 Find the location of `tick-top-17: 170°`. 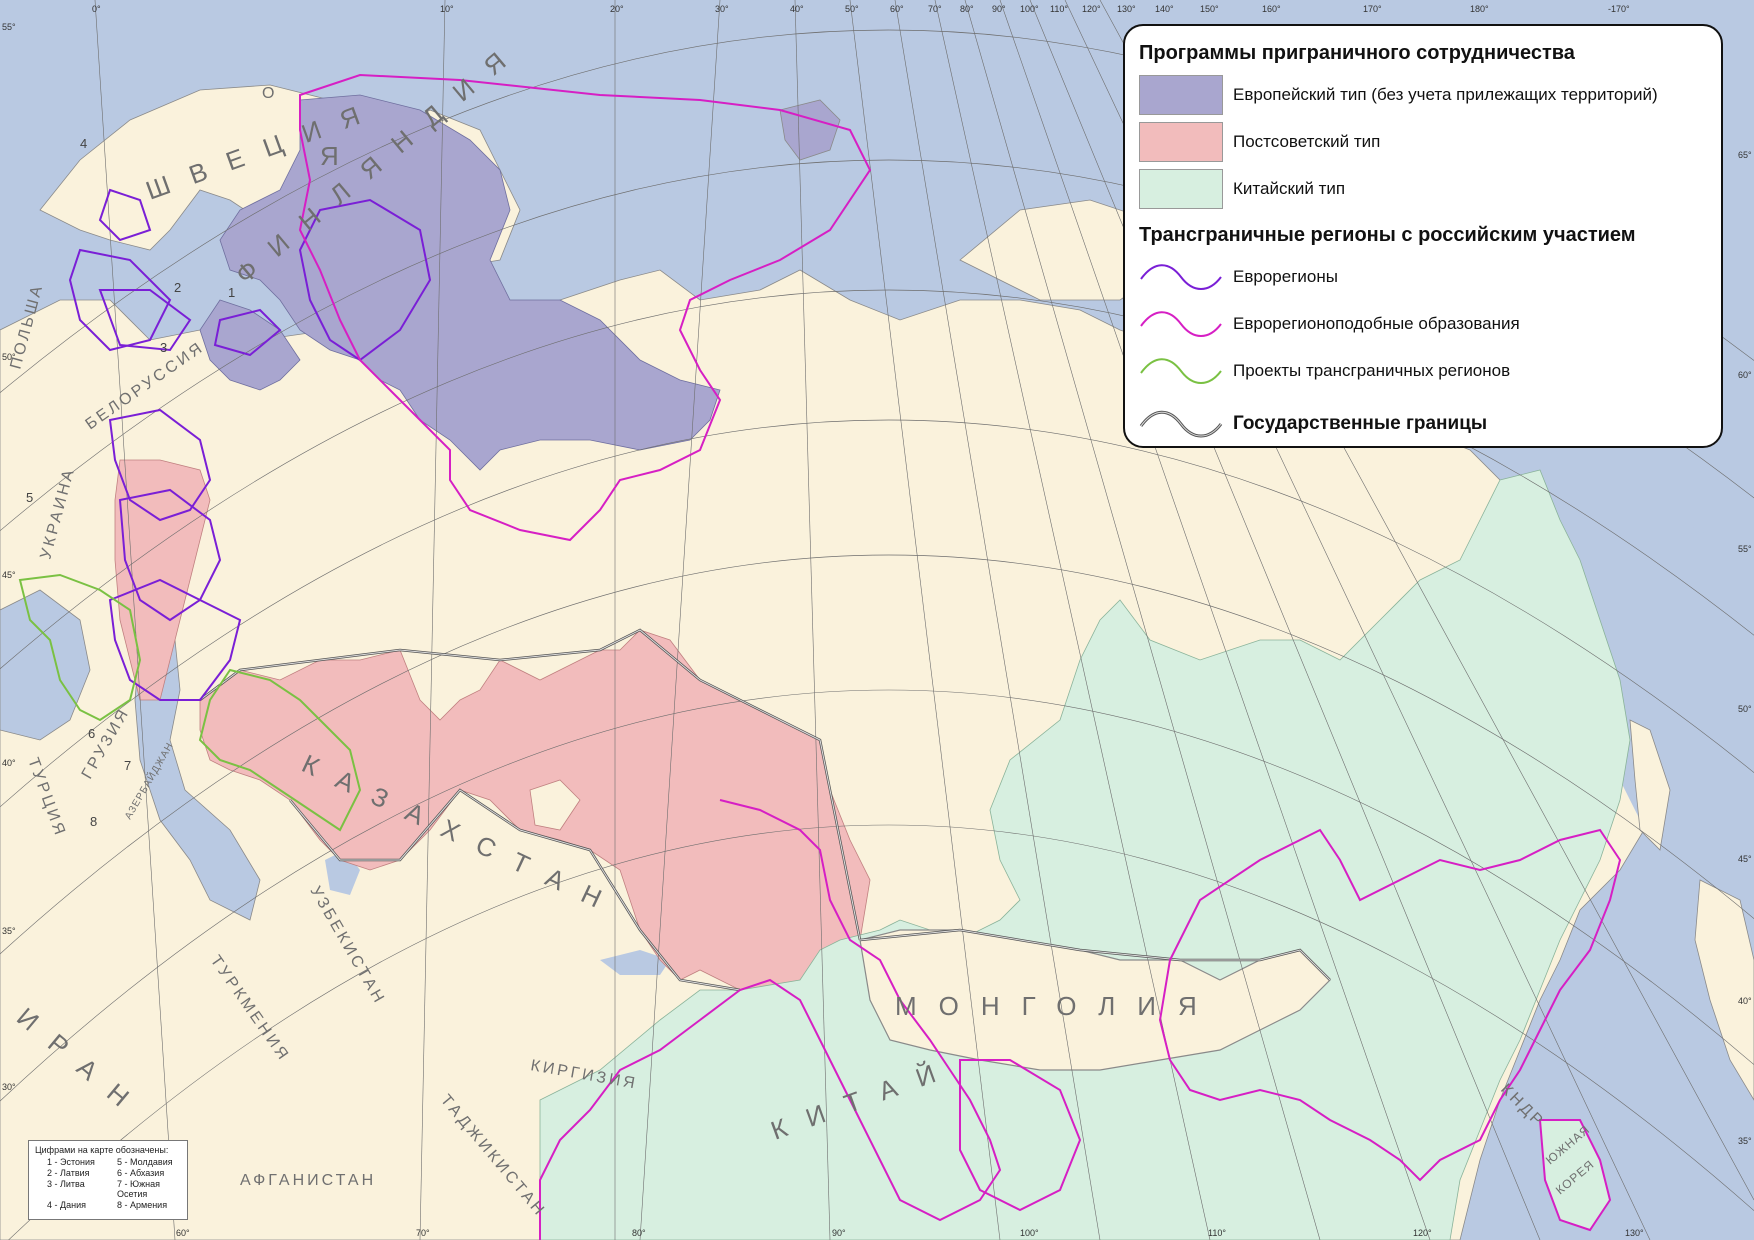

tick-top-17: 170° is located at coordinates (1372, 9).